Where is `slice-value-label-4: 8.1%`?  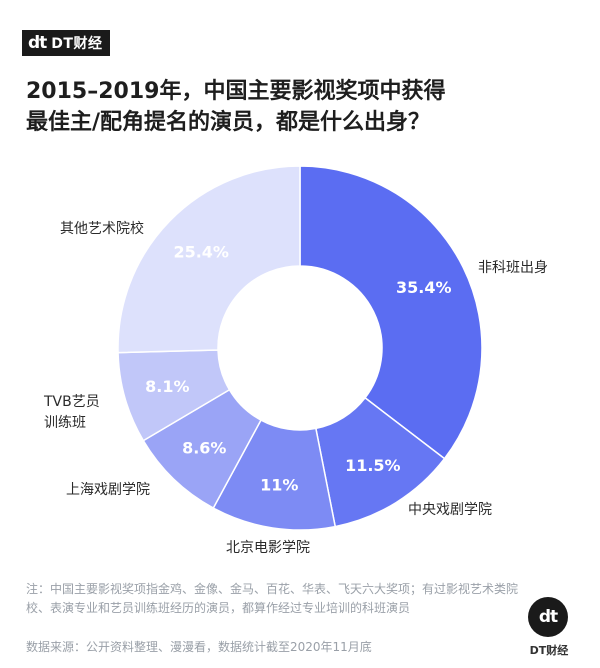 slice-value-label-4: 8.1% is located at coordinates (167, 386).